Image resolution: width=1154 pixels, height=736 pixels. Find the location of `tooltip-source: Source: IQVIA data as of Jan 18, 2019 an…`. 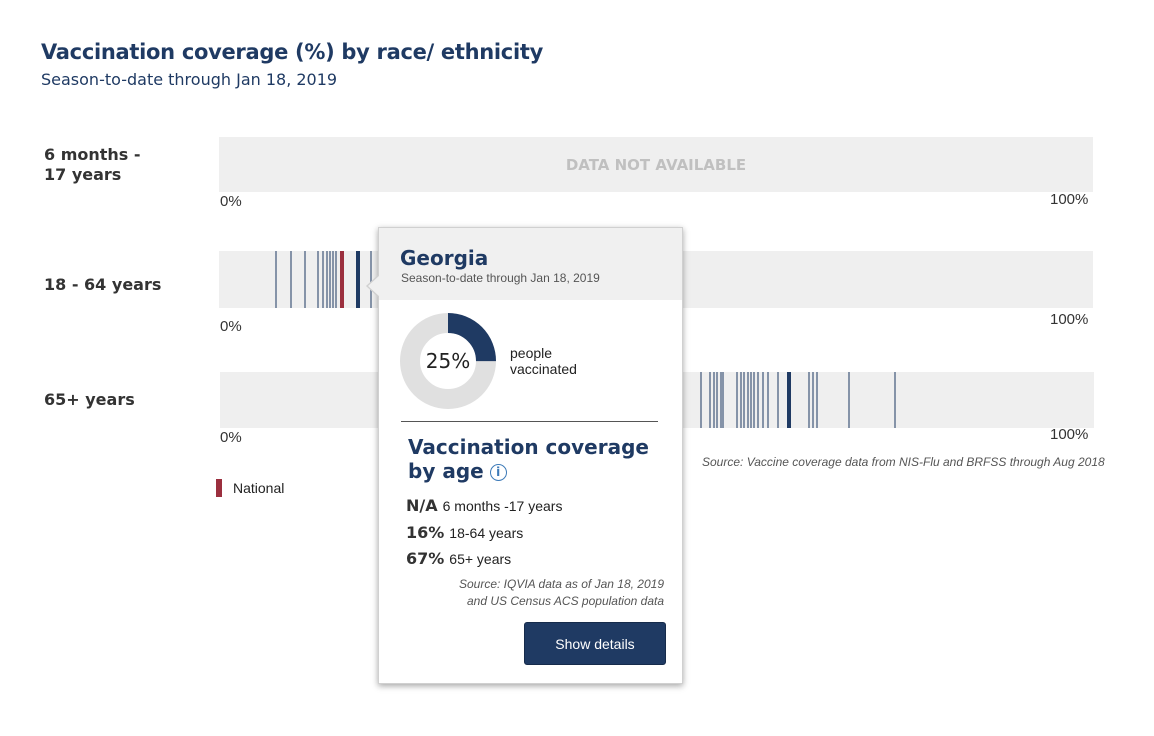

tooltip-source: Source: IQVIA data as of Jan 18, 2019 an… is located at coordinates (561, 593).